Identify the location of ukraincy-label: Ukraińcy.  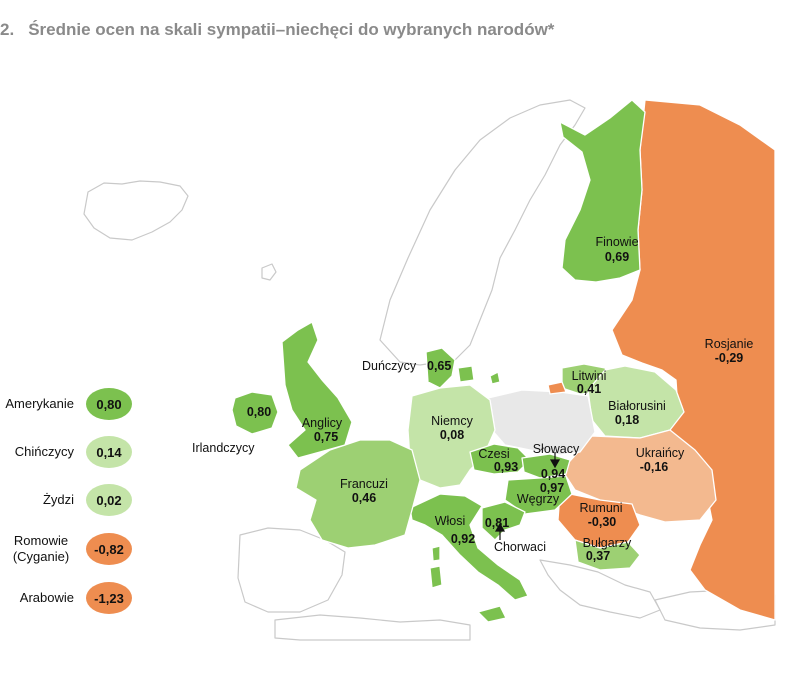
(660, 453).